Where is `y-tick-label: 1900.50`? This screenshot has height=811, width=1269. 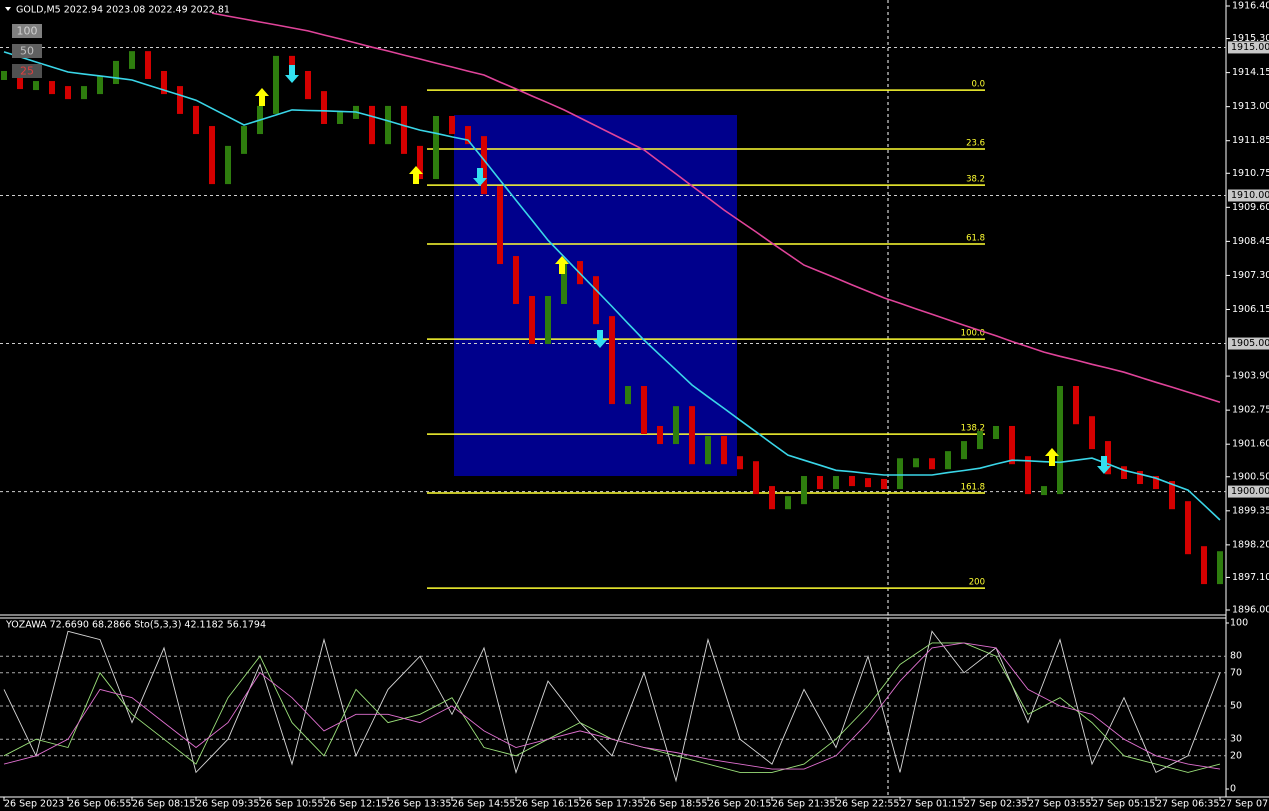 y-tick-label: 1900.50 is located at coordinates (1250, 476).